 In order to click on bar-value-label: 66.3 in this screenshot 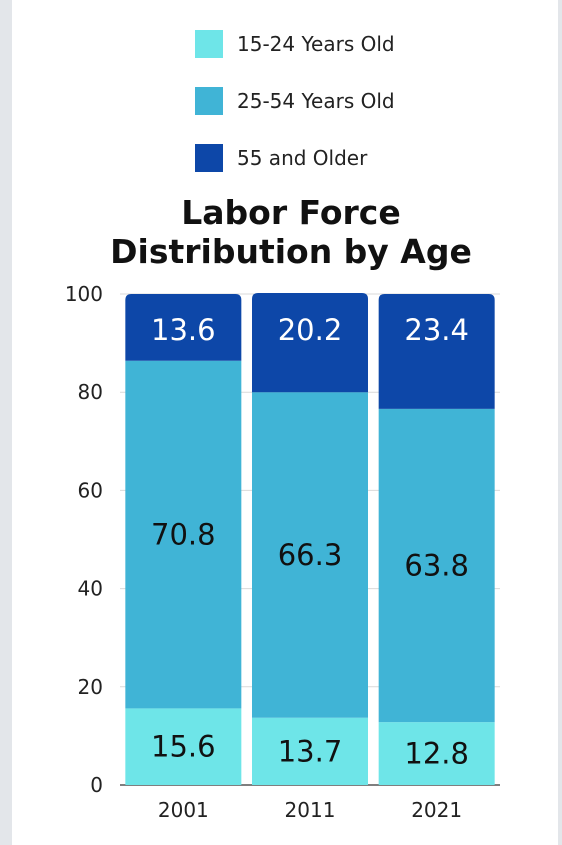, I will do `click(310, 555)`.